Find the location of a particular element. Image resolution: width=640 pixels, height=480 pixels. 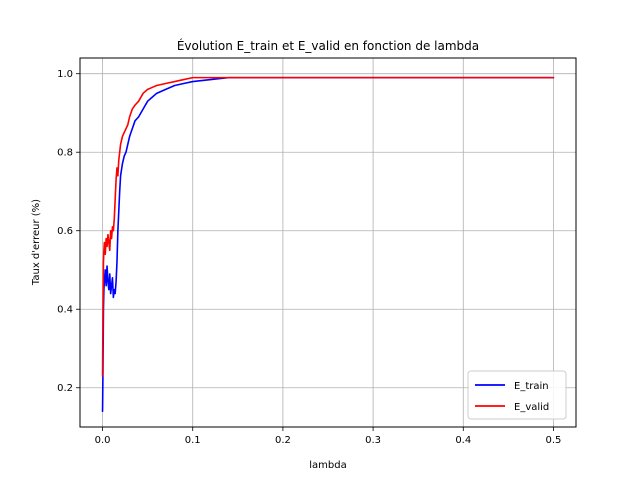

y-tick-label: 0.2 is located at coordinates (65, 388).